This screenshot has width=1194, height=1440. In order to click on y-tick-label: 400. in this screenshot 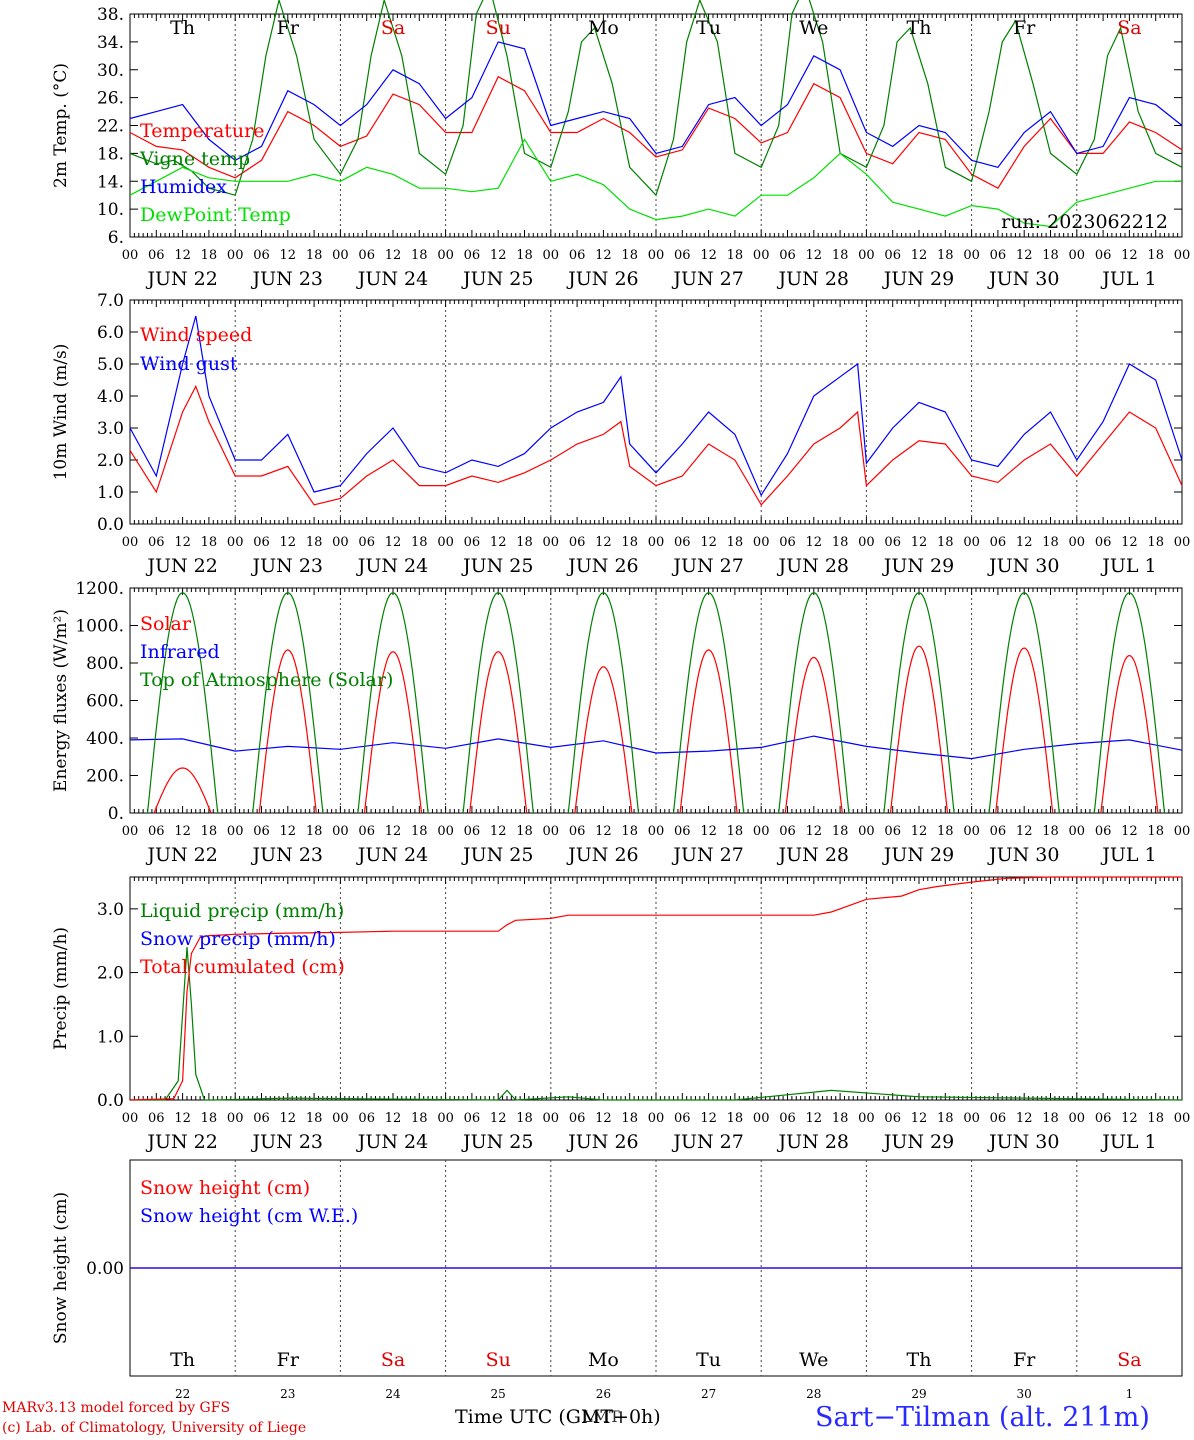, I will do `click(105, 739)`.